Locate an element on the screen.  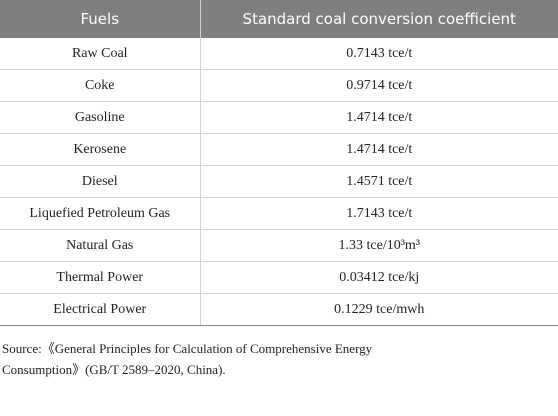
coefficient-cell: 0.03412 tce/kj is located at coordinates (378, 277).